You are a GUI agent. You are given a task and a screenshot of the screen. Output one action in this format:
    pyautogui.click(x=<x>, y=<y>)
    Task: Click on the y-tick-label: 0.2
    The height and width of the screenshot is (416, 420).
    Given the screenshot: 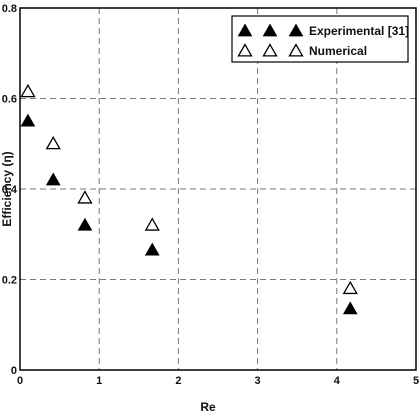 What is the action you would take?
    pyautogui.click(x=9, y=281)
    